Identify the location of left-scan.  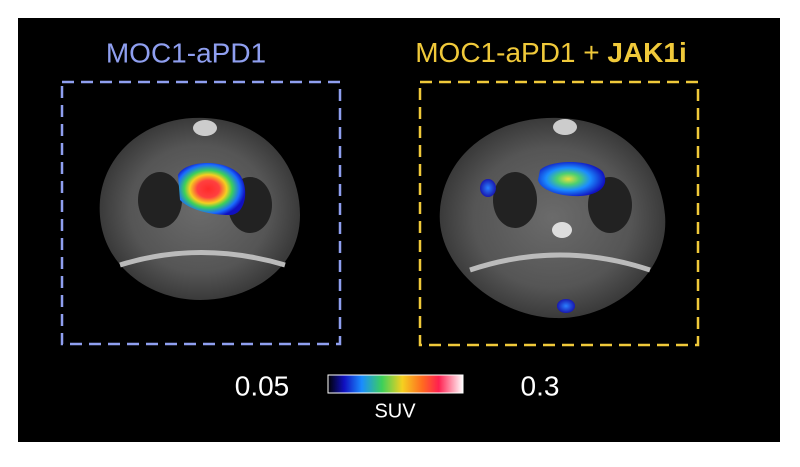
(200, 209).